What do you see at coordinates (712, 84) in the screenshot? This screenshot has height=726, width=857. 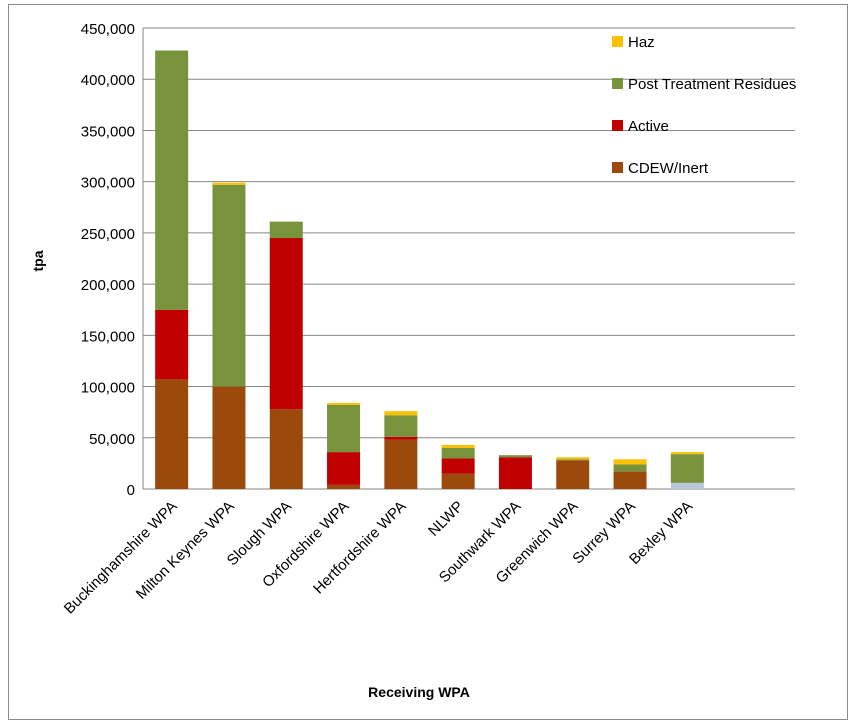 I see `legend-label: Post Treatment Residues` at bounding box center [712, 84].